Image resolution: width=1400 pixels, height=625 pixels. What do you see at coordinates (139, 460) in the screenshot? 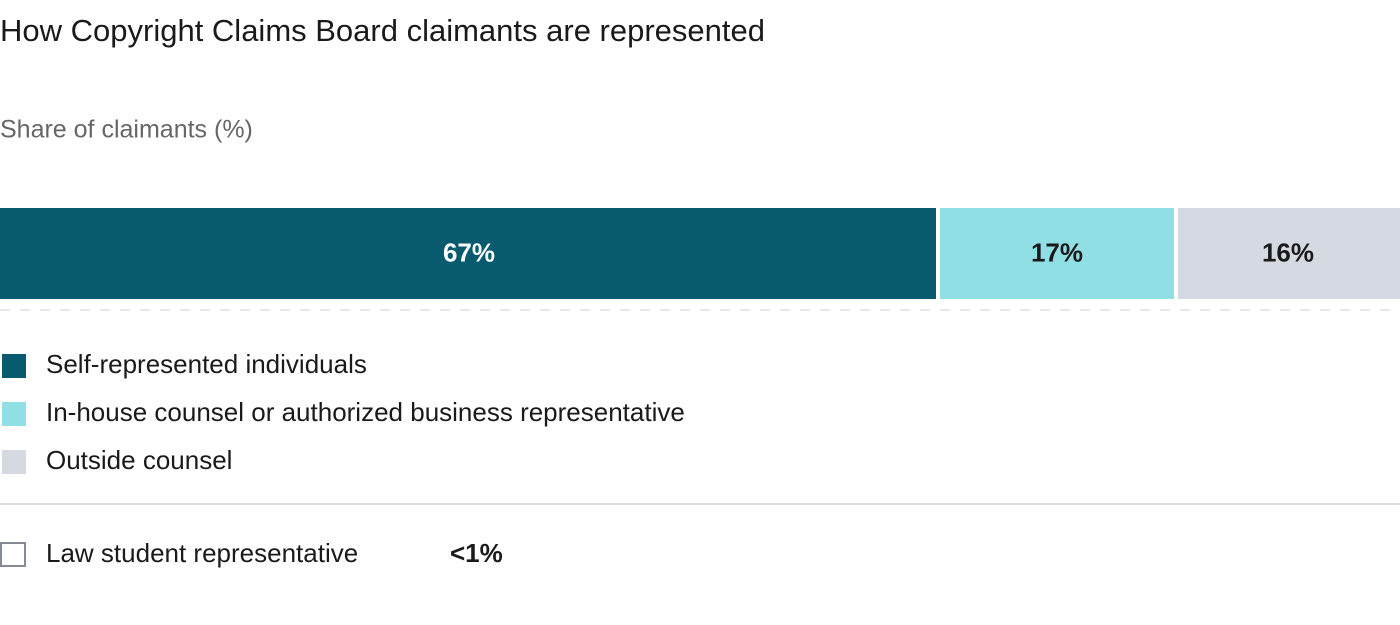
I see `legend-label: Outside counsel` at bounding box center [139, 460].